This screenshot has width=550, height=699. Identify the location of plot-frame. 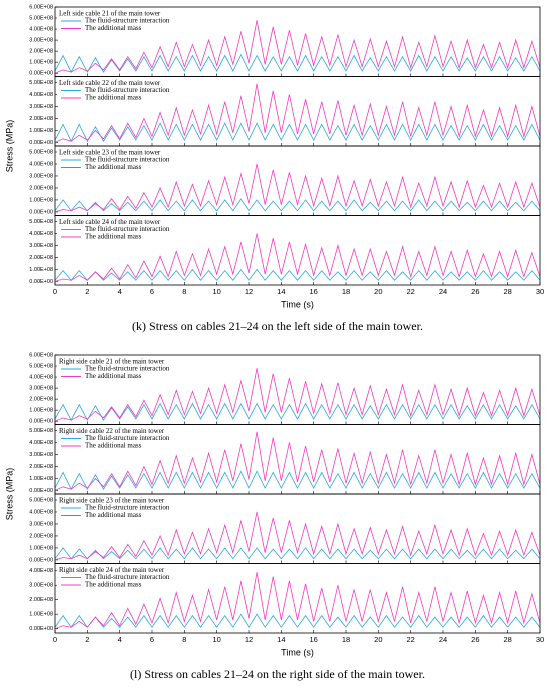
(297, 250).